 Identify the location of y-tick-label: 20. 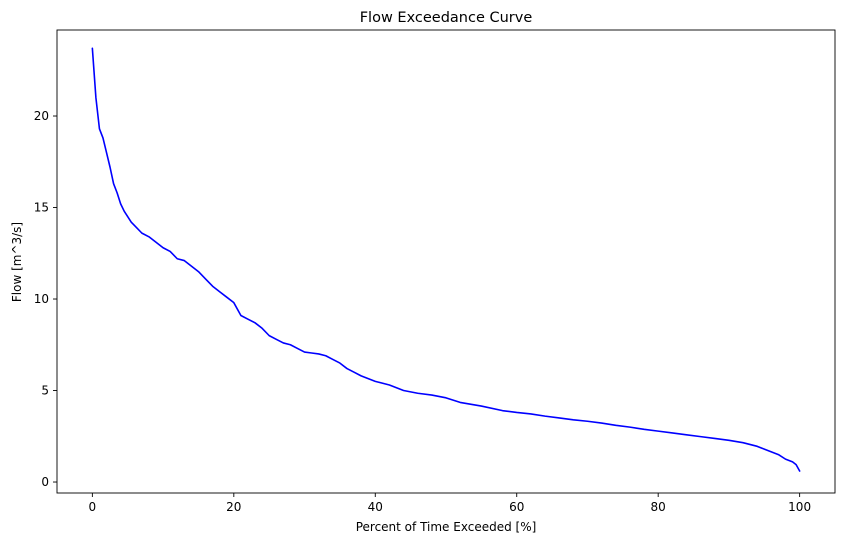
(41, 116).